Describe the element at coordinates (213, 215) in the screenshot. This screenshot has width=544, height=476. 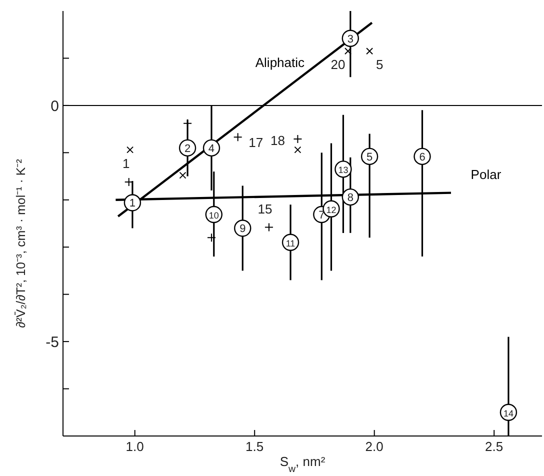
I see `annotation: 10` at that location.